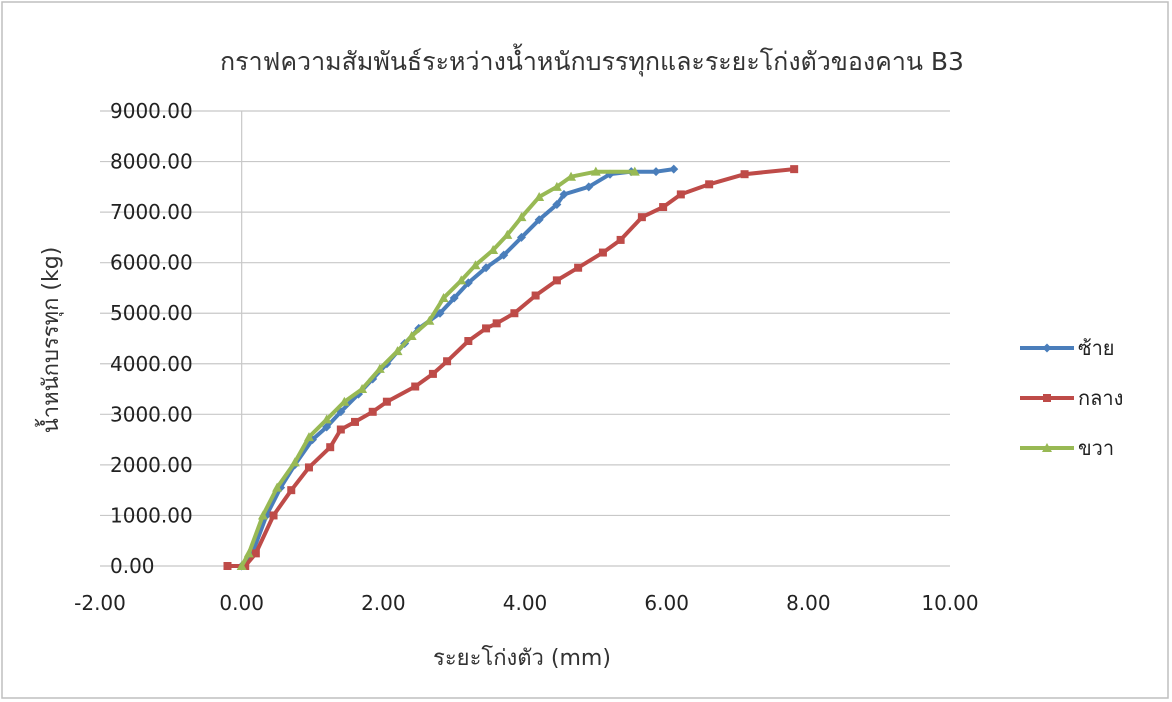  Describe the element at coordinates (1096, 348) in the screenshot. I see `legend-label: ซ้าย` at that location.